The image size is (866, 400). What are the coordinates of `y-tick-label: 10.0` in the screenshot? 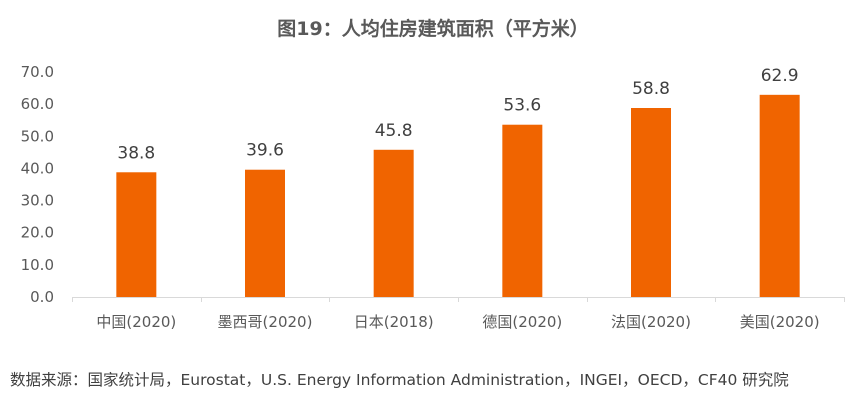 It's located at (37, 265).